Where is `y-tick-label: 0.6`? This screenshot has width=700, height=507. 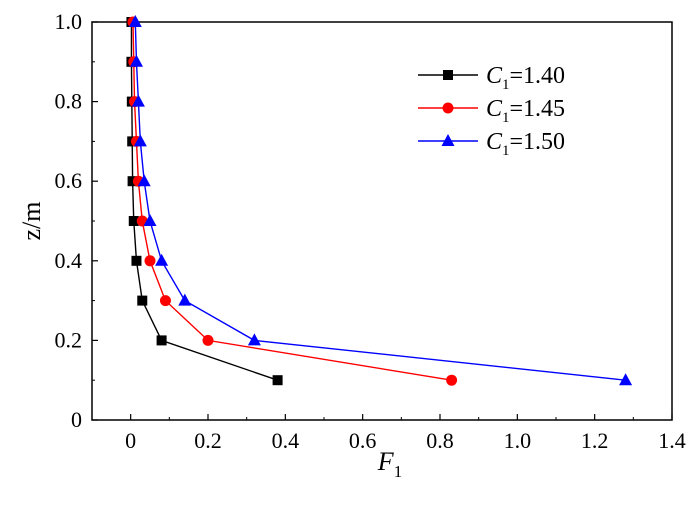 y-tick-label: 0.6 is located at coordinates (69, 180).